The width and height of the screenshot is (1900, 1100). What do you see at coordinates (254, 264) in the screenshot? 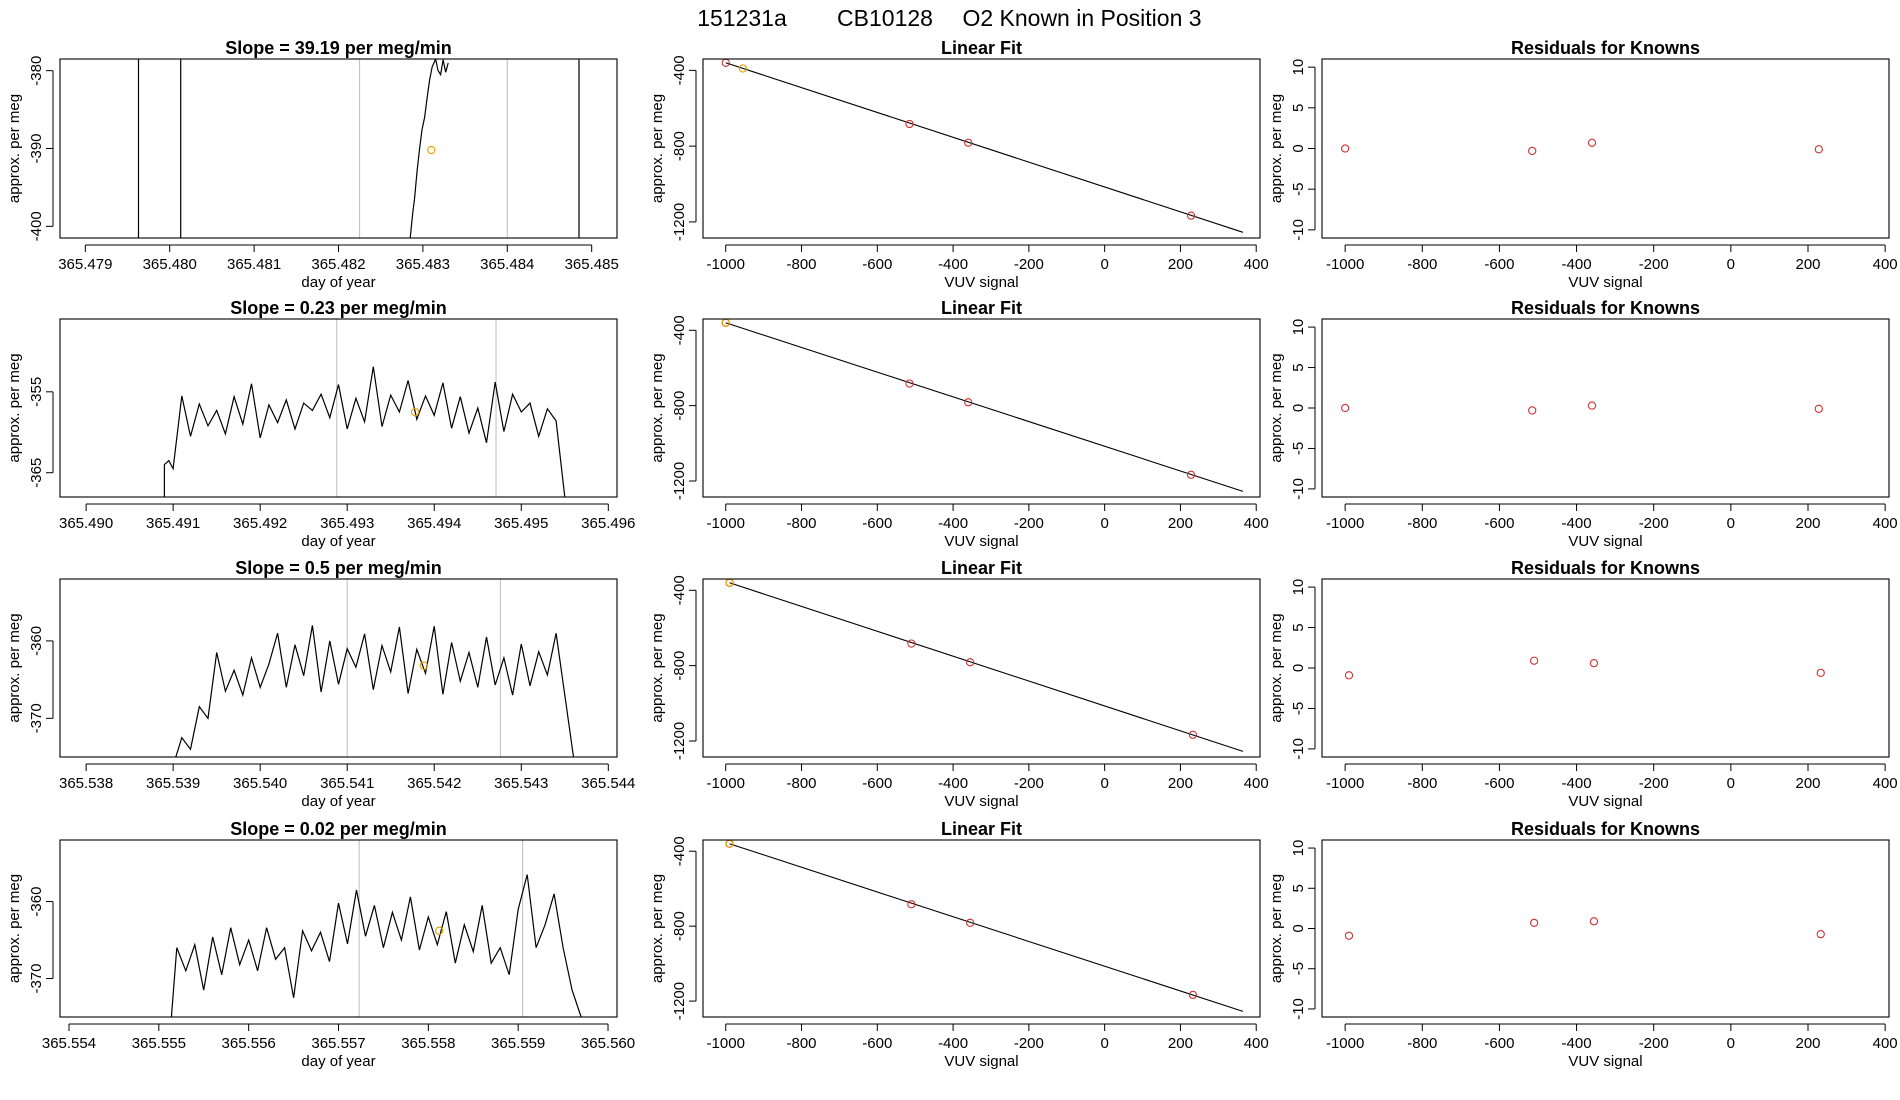
I see `x-tick-label: 365.481` at bounding box center [254, 264].